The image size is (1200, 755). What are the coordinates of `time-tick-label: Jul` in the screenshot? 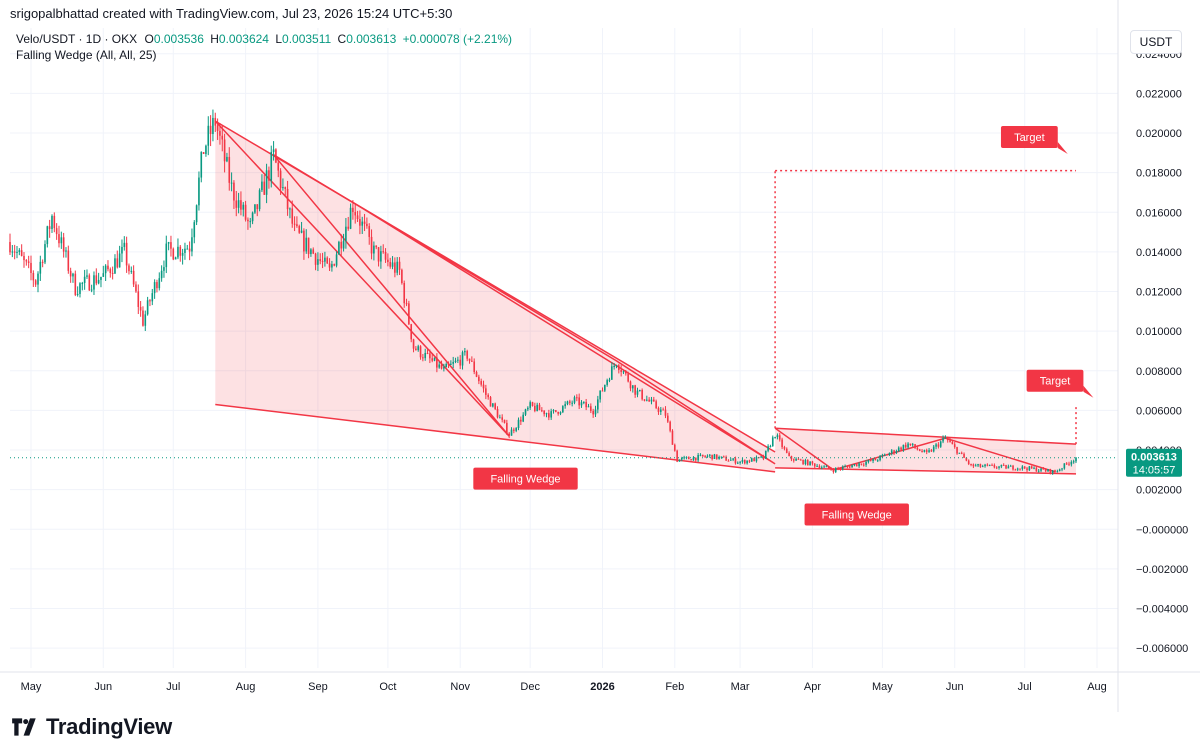 It's located at (173, 687).